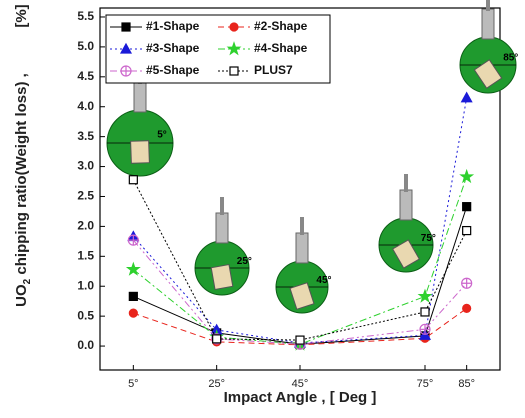  I want to click on x-tick-label: 5°, so click(133, 384).